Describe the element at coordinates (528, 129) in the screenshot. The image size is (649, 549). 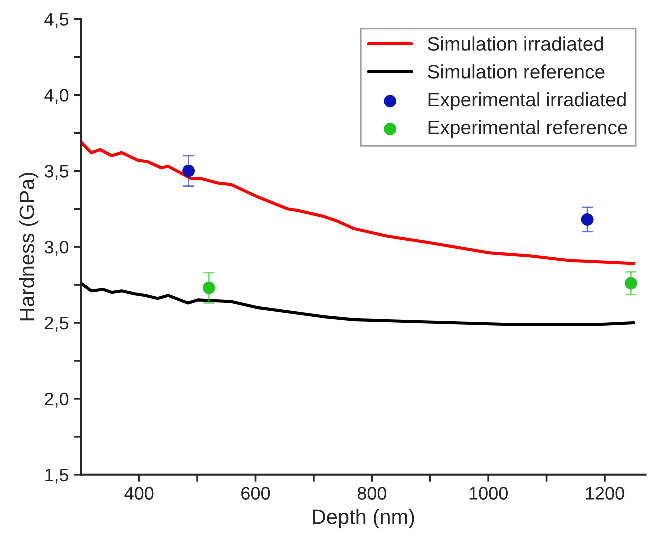
I see `legend-label: Experimental reference` at that location.